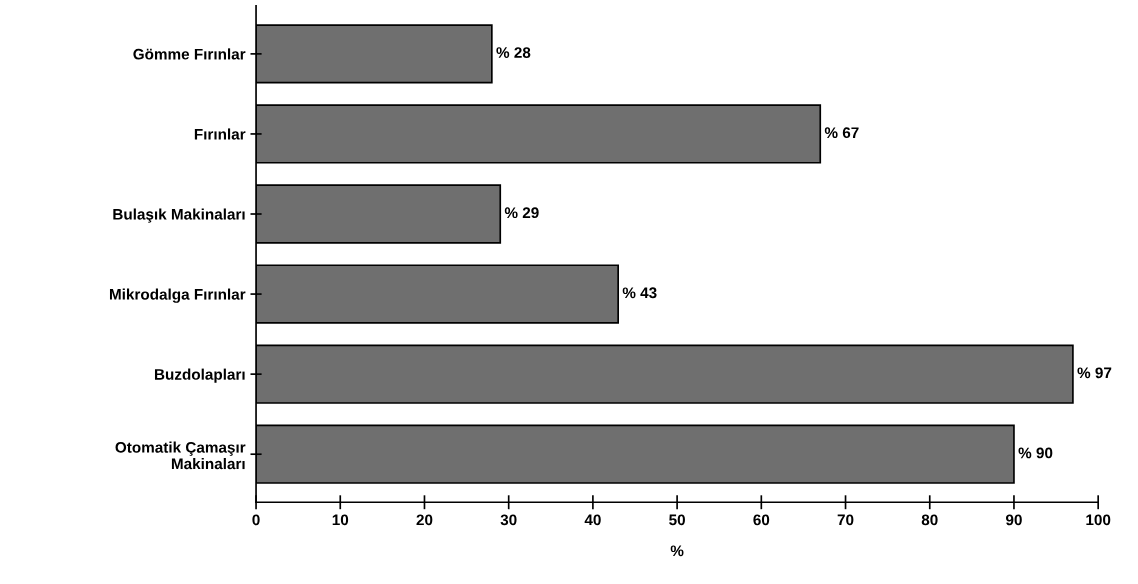  What do you see at coordinates (929, 520) in the screenshot?
I see `x-tick-label: 80` at bounding box center [929, 520].